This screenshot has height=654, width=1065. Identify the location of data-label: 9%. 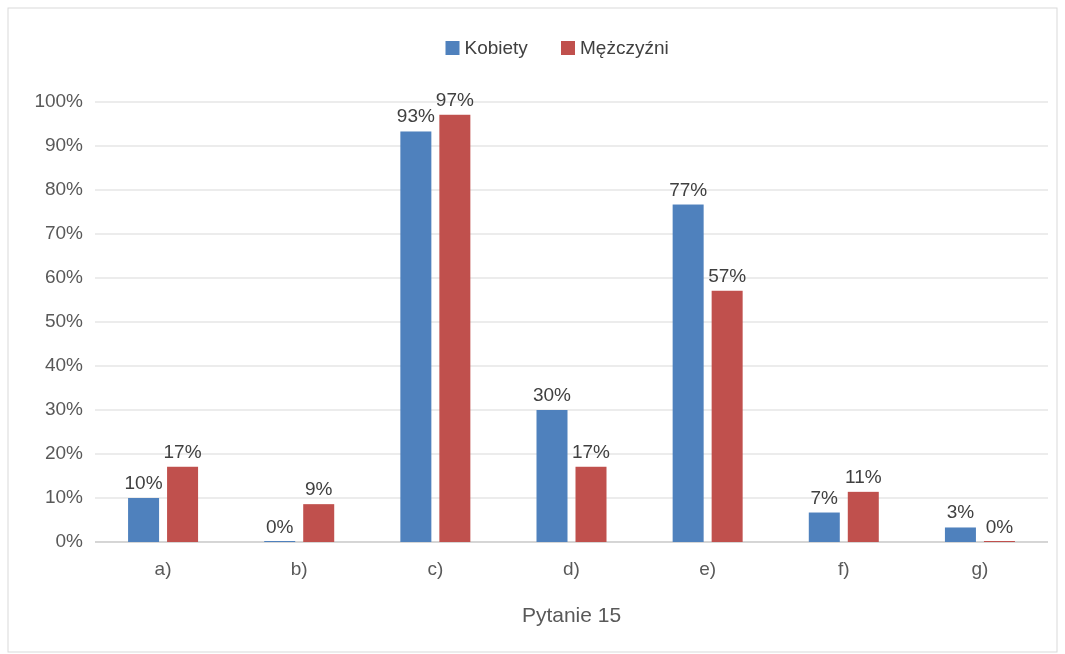
(318, 489).